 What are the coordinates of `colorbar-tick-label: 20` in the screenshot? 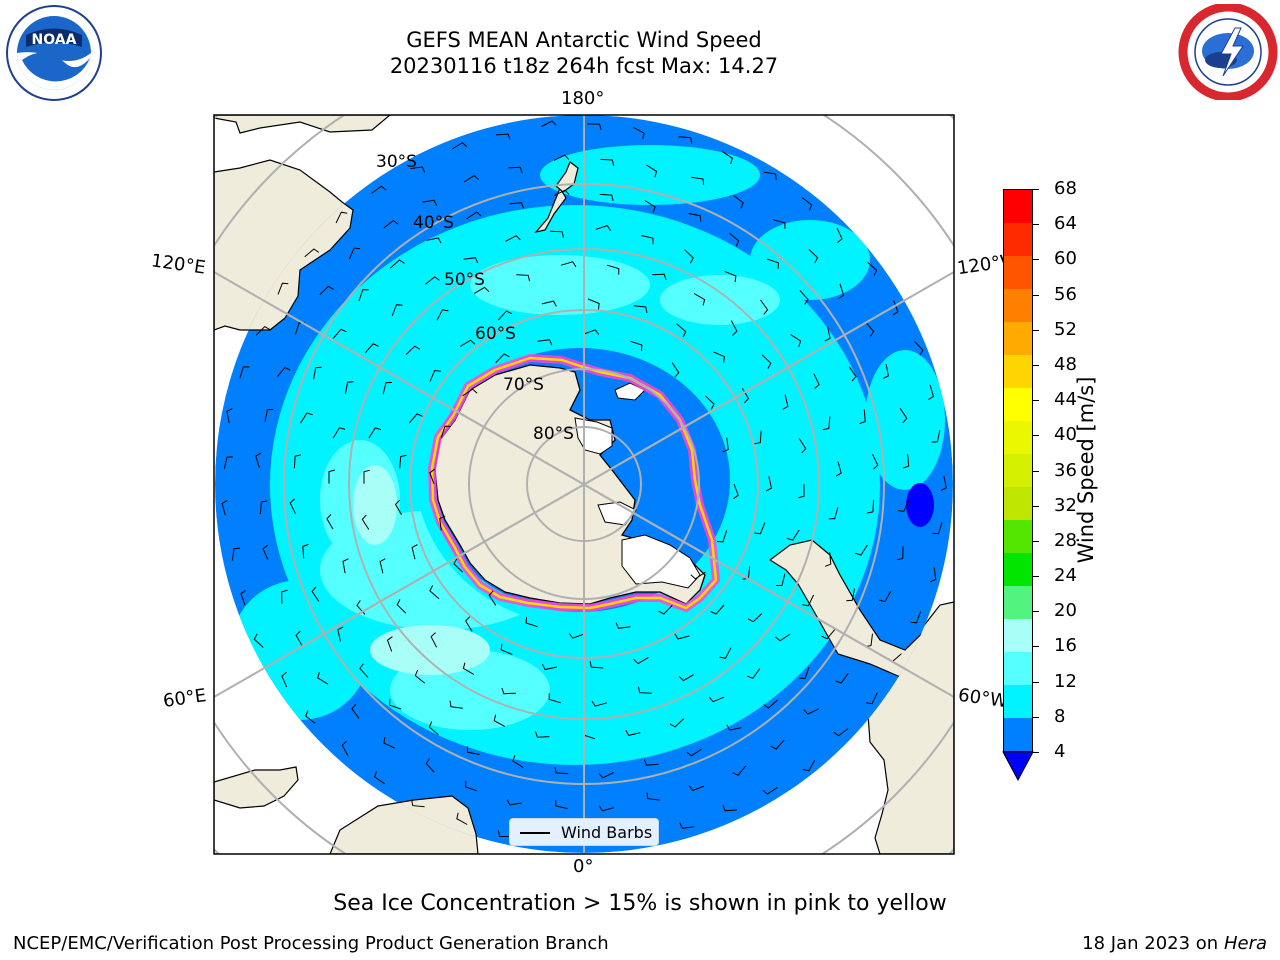 It's located at (1065, 611).